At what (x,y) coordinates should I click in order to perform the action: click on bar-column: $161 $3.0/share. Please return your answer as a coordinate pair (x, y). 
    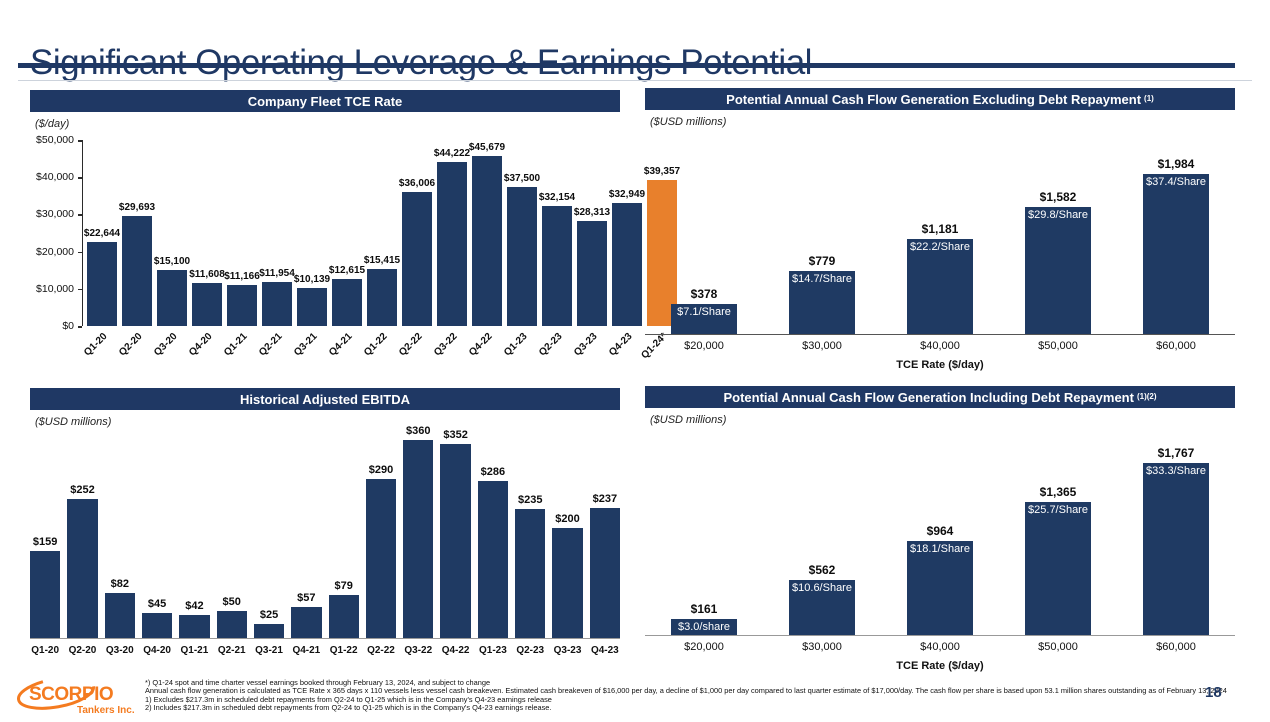
    Looking at the image, I should click on (704, 537).